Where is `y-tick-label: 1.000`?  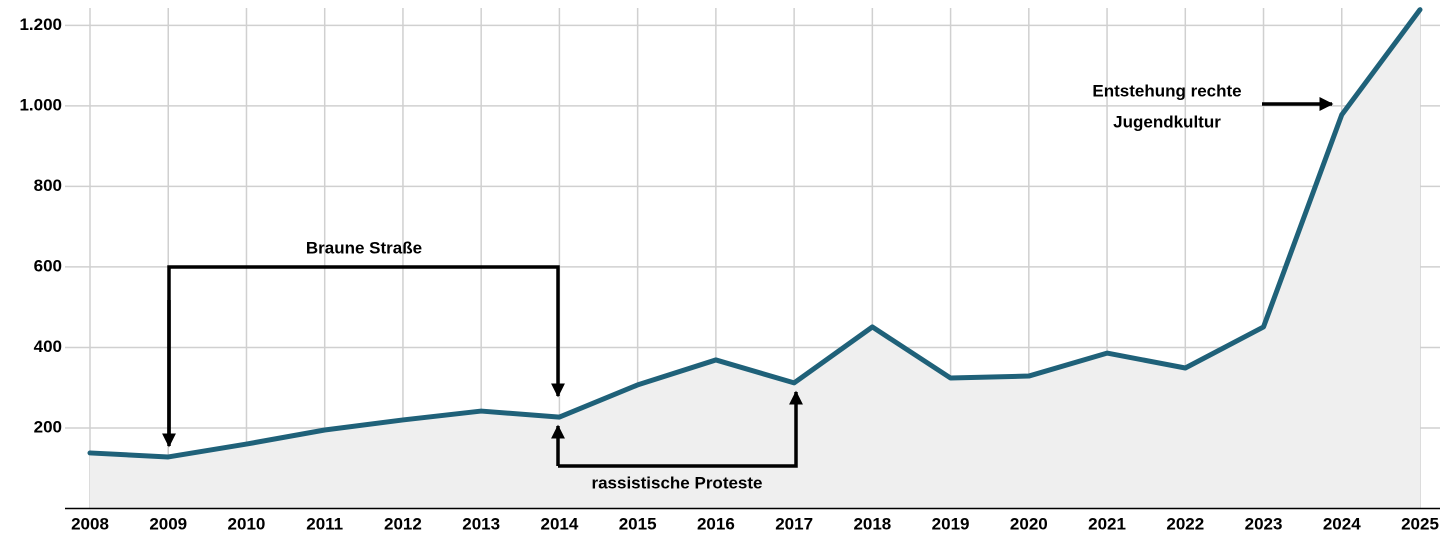 y-tick-label: 1.000 is located at coordinates (40, 104).